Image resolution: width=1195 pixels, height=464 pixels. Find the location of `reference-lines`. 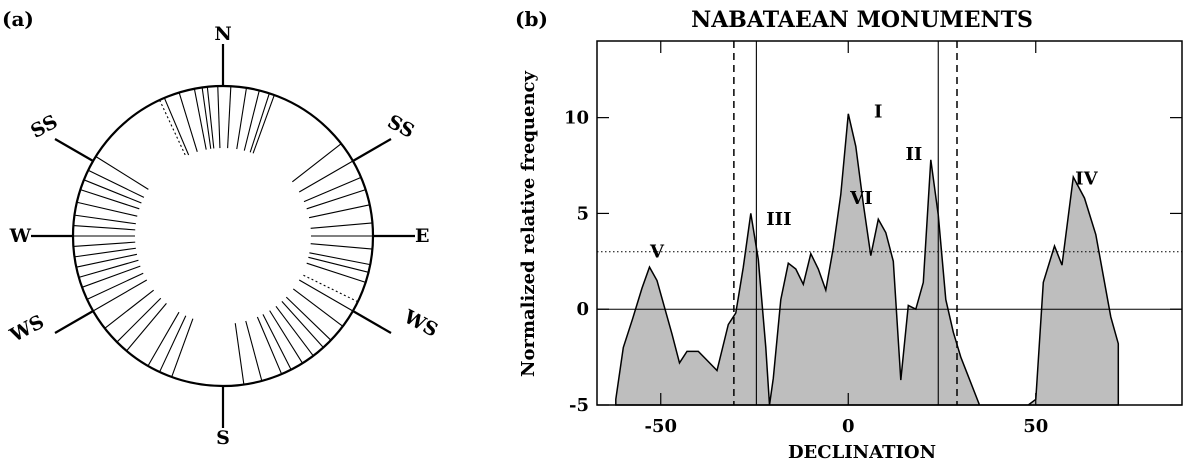

reference-lines is located at coordinates (845, 223).